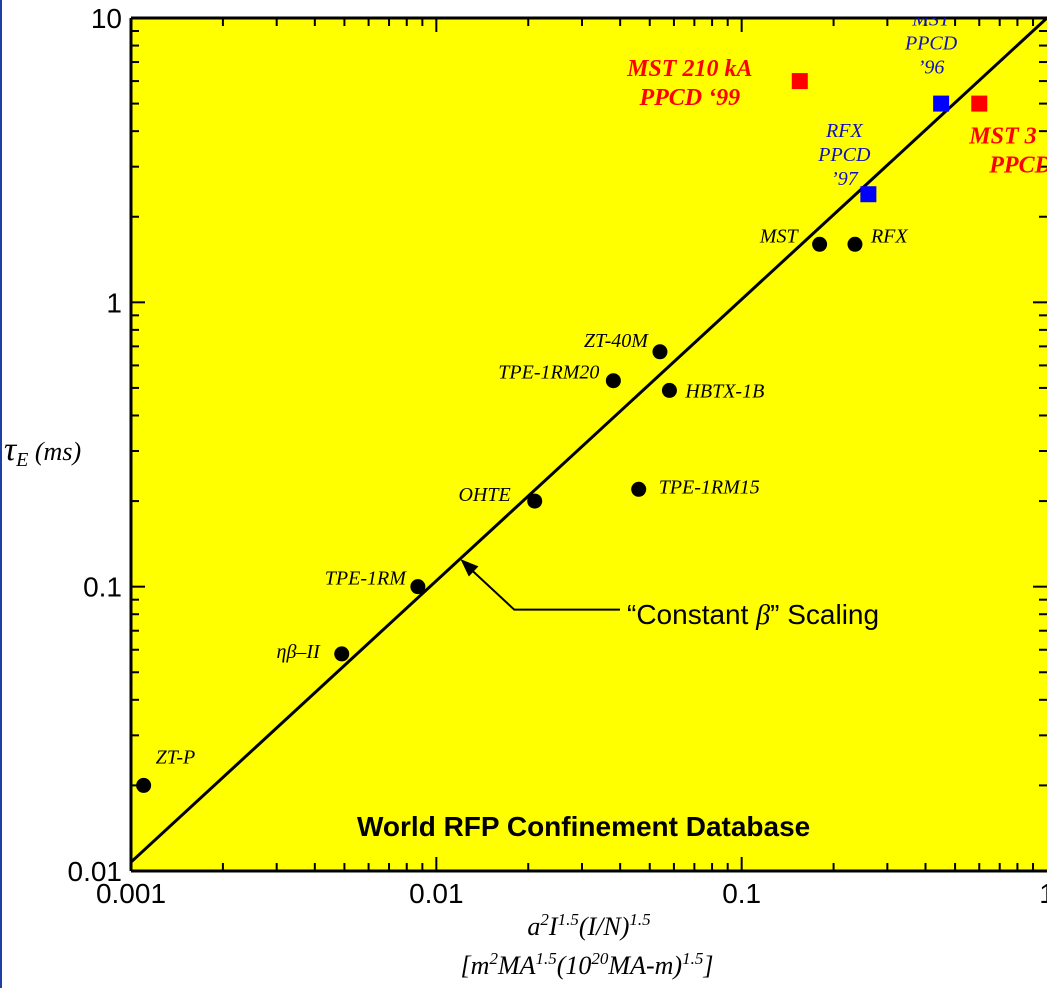 This screenshot has height=988, width=1047. Describe the element at coordinates (588, 925) in the screenshot. I see `x-axis-label-line1: a2I1.5(I/N)1.5` at that location.